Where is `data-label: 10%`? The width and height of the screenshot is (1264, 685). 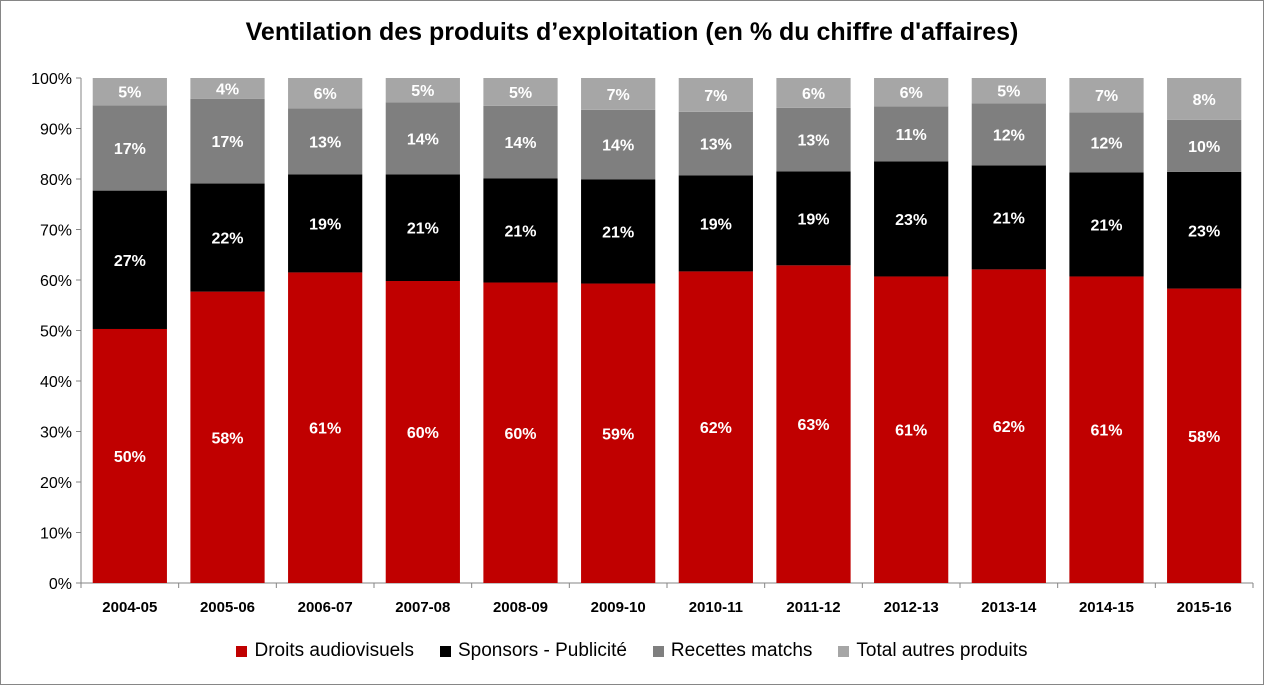 data-label: 10% is located at coordinates (1204, 147).